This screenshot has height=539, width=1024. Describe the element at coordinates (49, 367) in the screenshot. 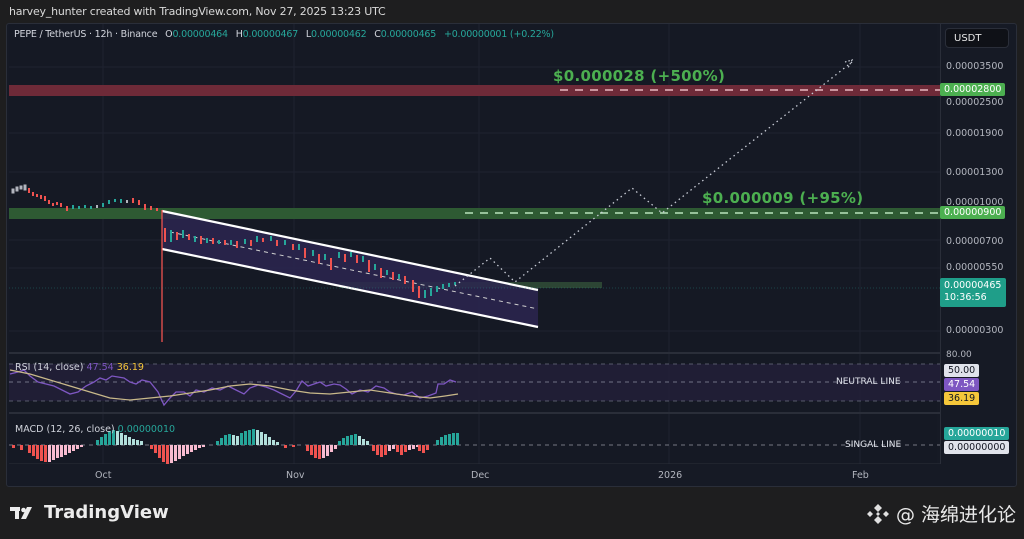

I see `rsi-title: RSI (14, close)` at that location.